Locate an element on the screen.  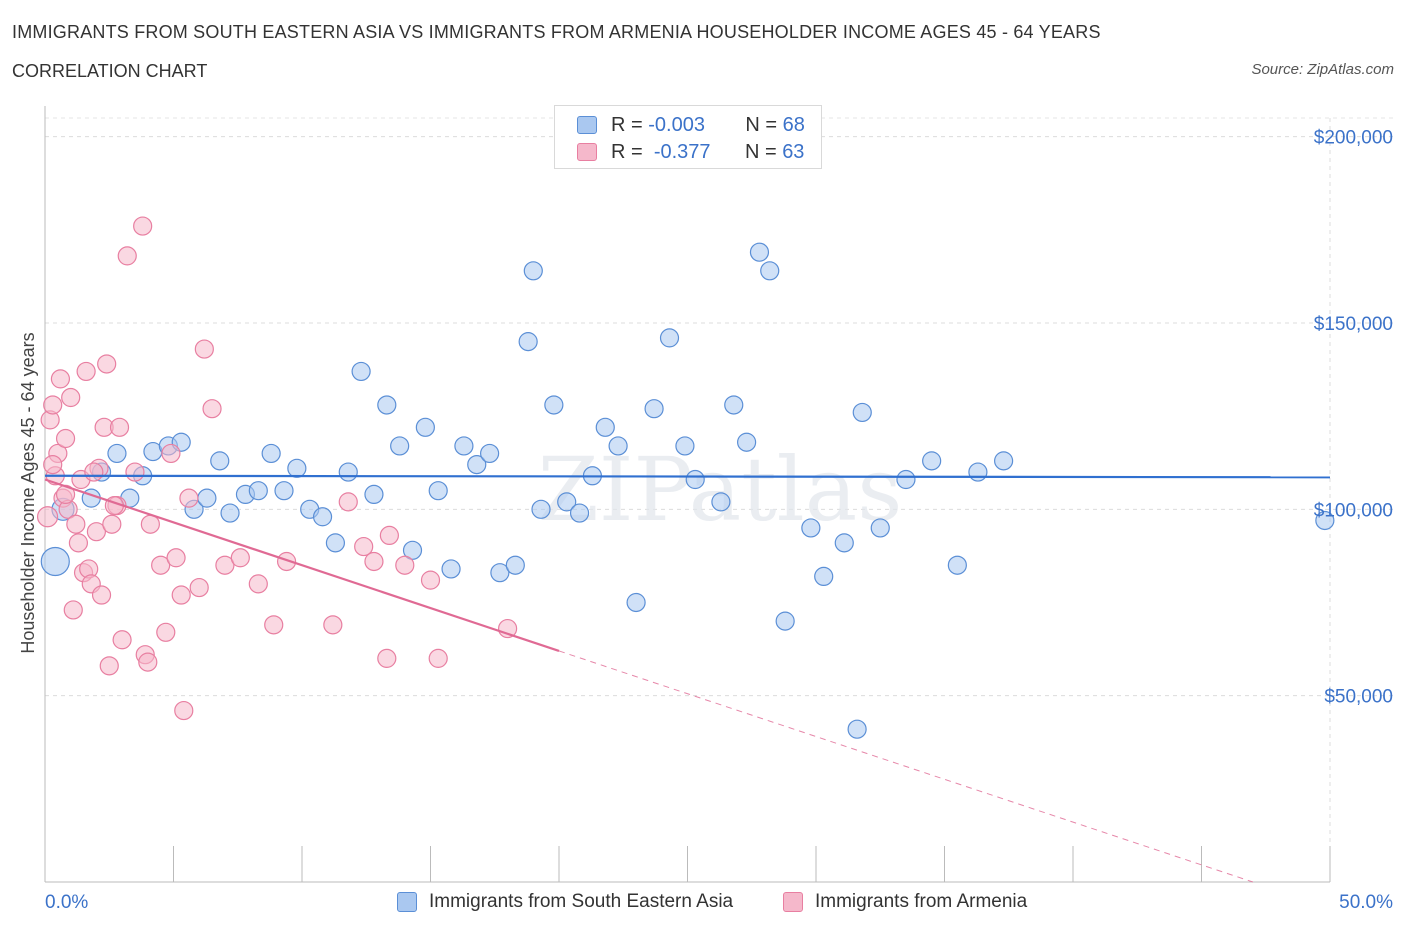
bottom-legend-swatch-sea is located at coordinates (407, 902).